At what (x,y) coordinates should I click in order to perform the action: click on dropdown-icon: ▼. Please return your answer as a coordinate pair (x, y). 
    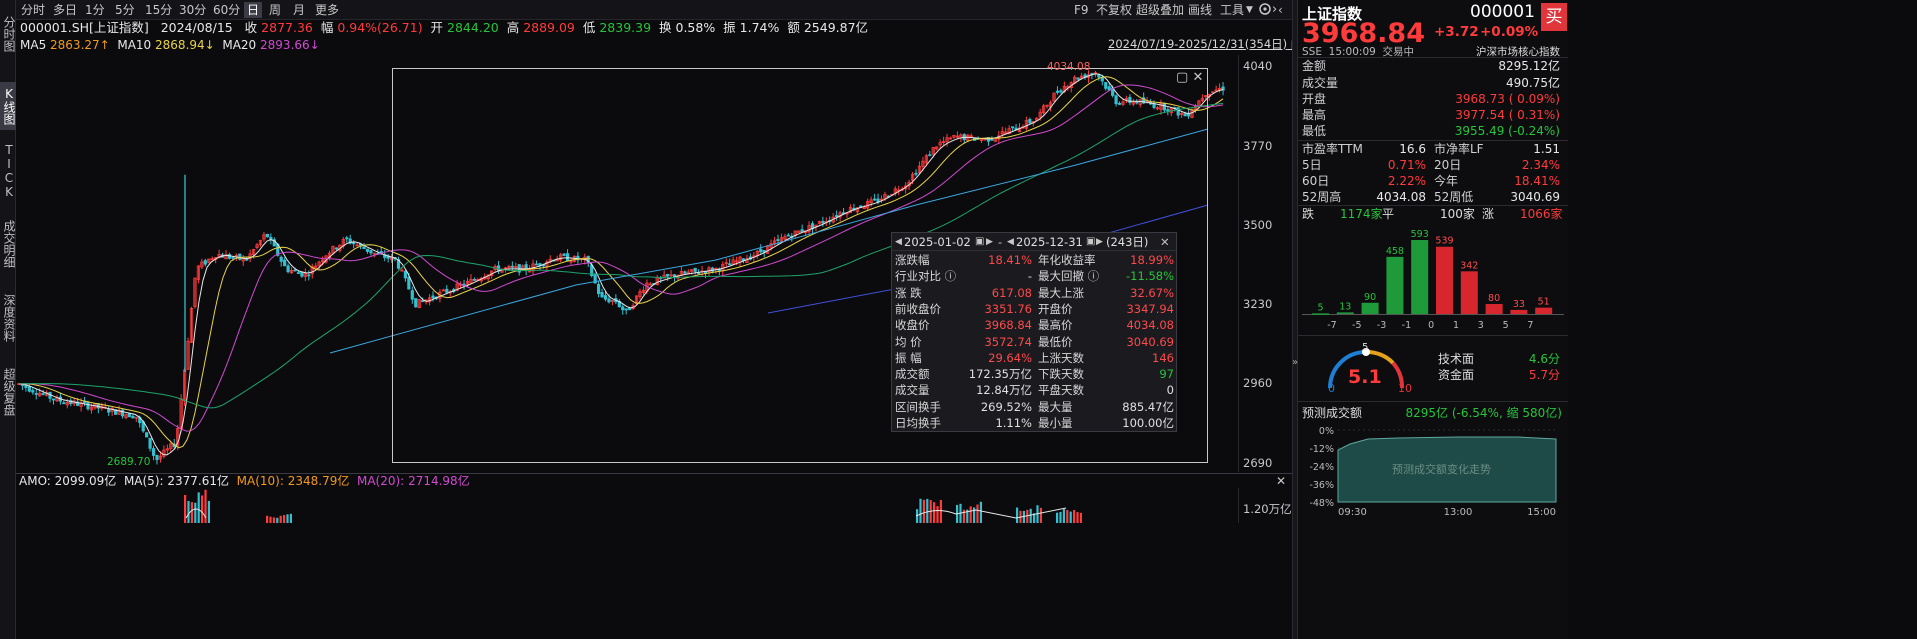
    Looking at the image, I should click on (1249, 10).